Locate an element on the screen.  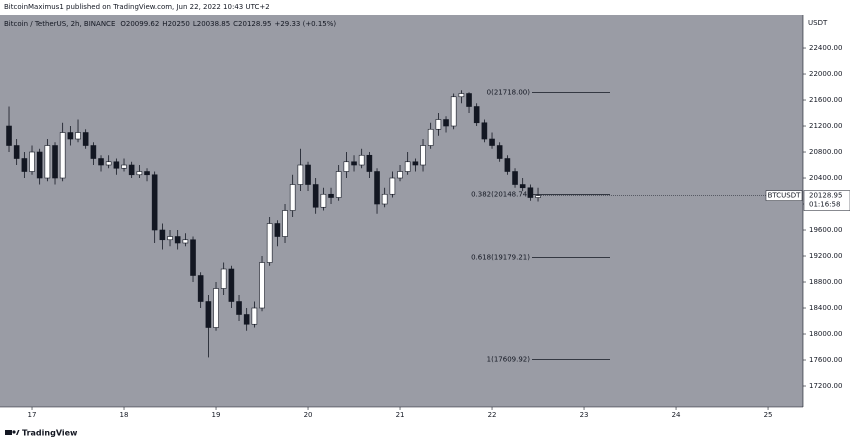
y-tick-label: 17600.00 is located at coordinates (825, 360).